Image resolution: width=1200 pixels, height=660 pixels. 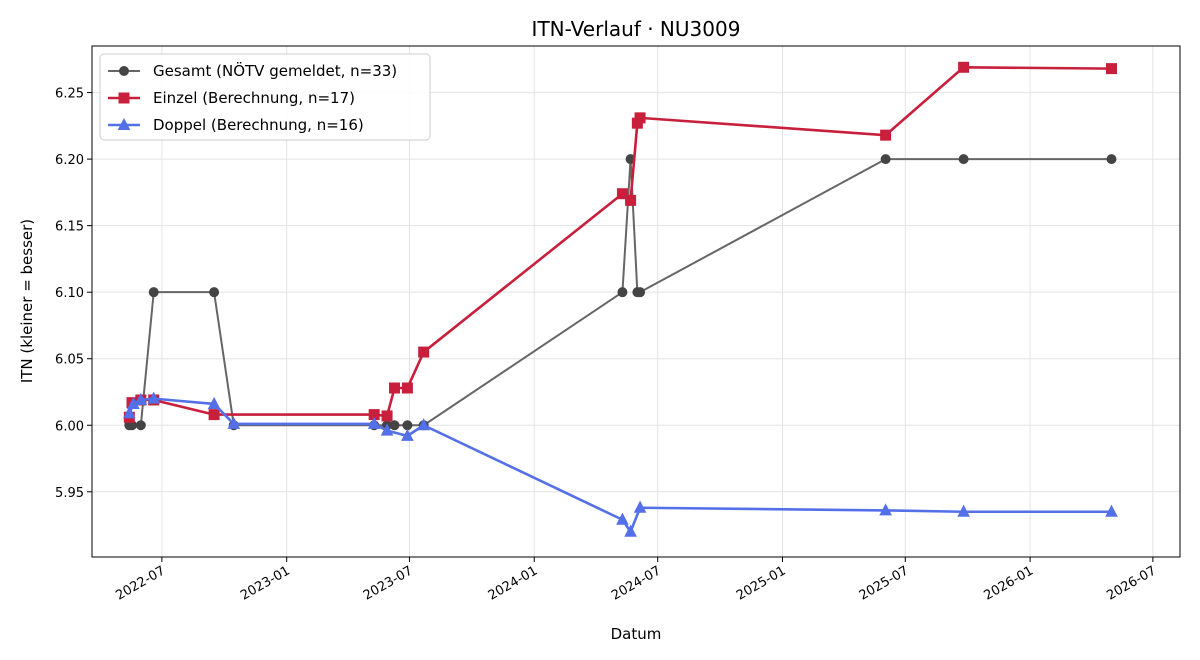 I want to click on legend-label: Doppel (Berechnung, n=16), so click(x=258, y=125).